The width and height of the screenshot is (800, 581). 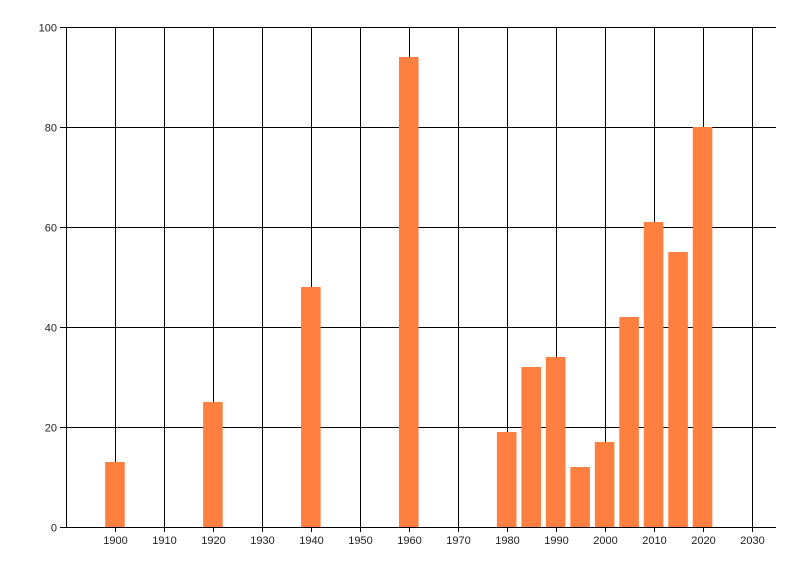 I want to click on x-tick-label: 1920, so click(x=213, y=541).